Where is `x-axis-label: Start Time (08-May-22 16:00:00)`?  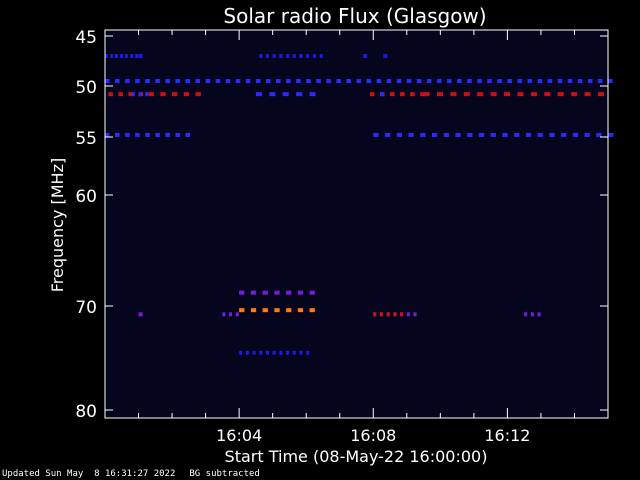
x-axis-label: Start Time (08-May-22 16:00:00) is located at coordinates (356, 456).